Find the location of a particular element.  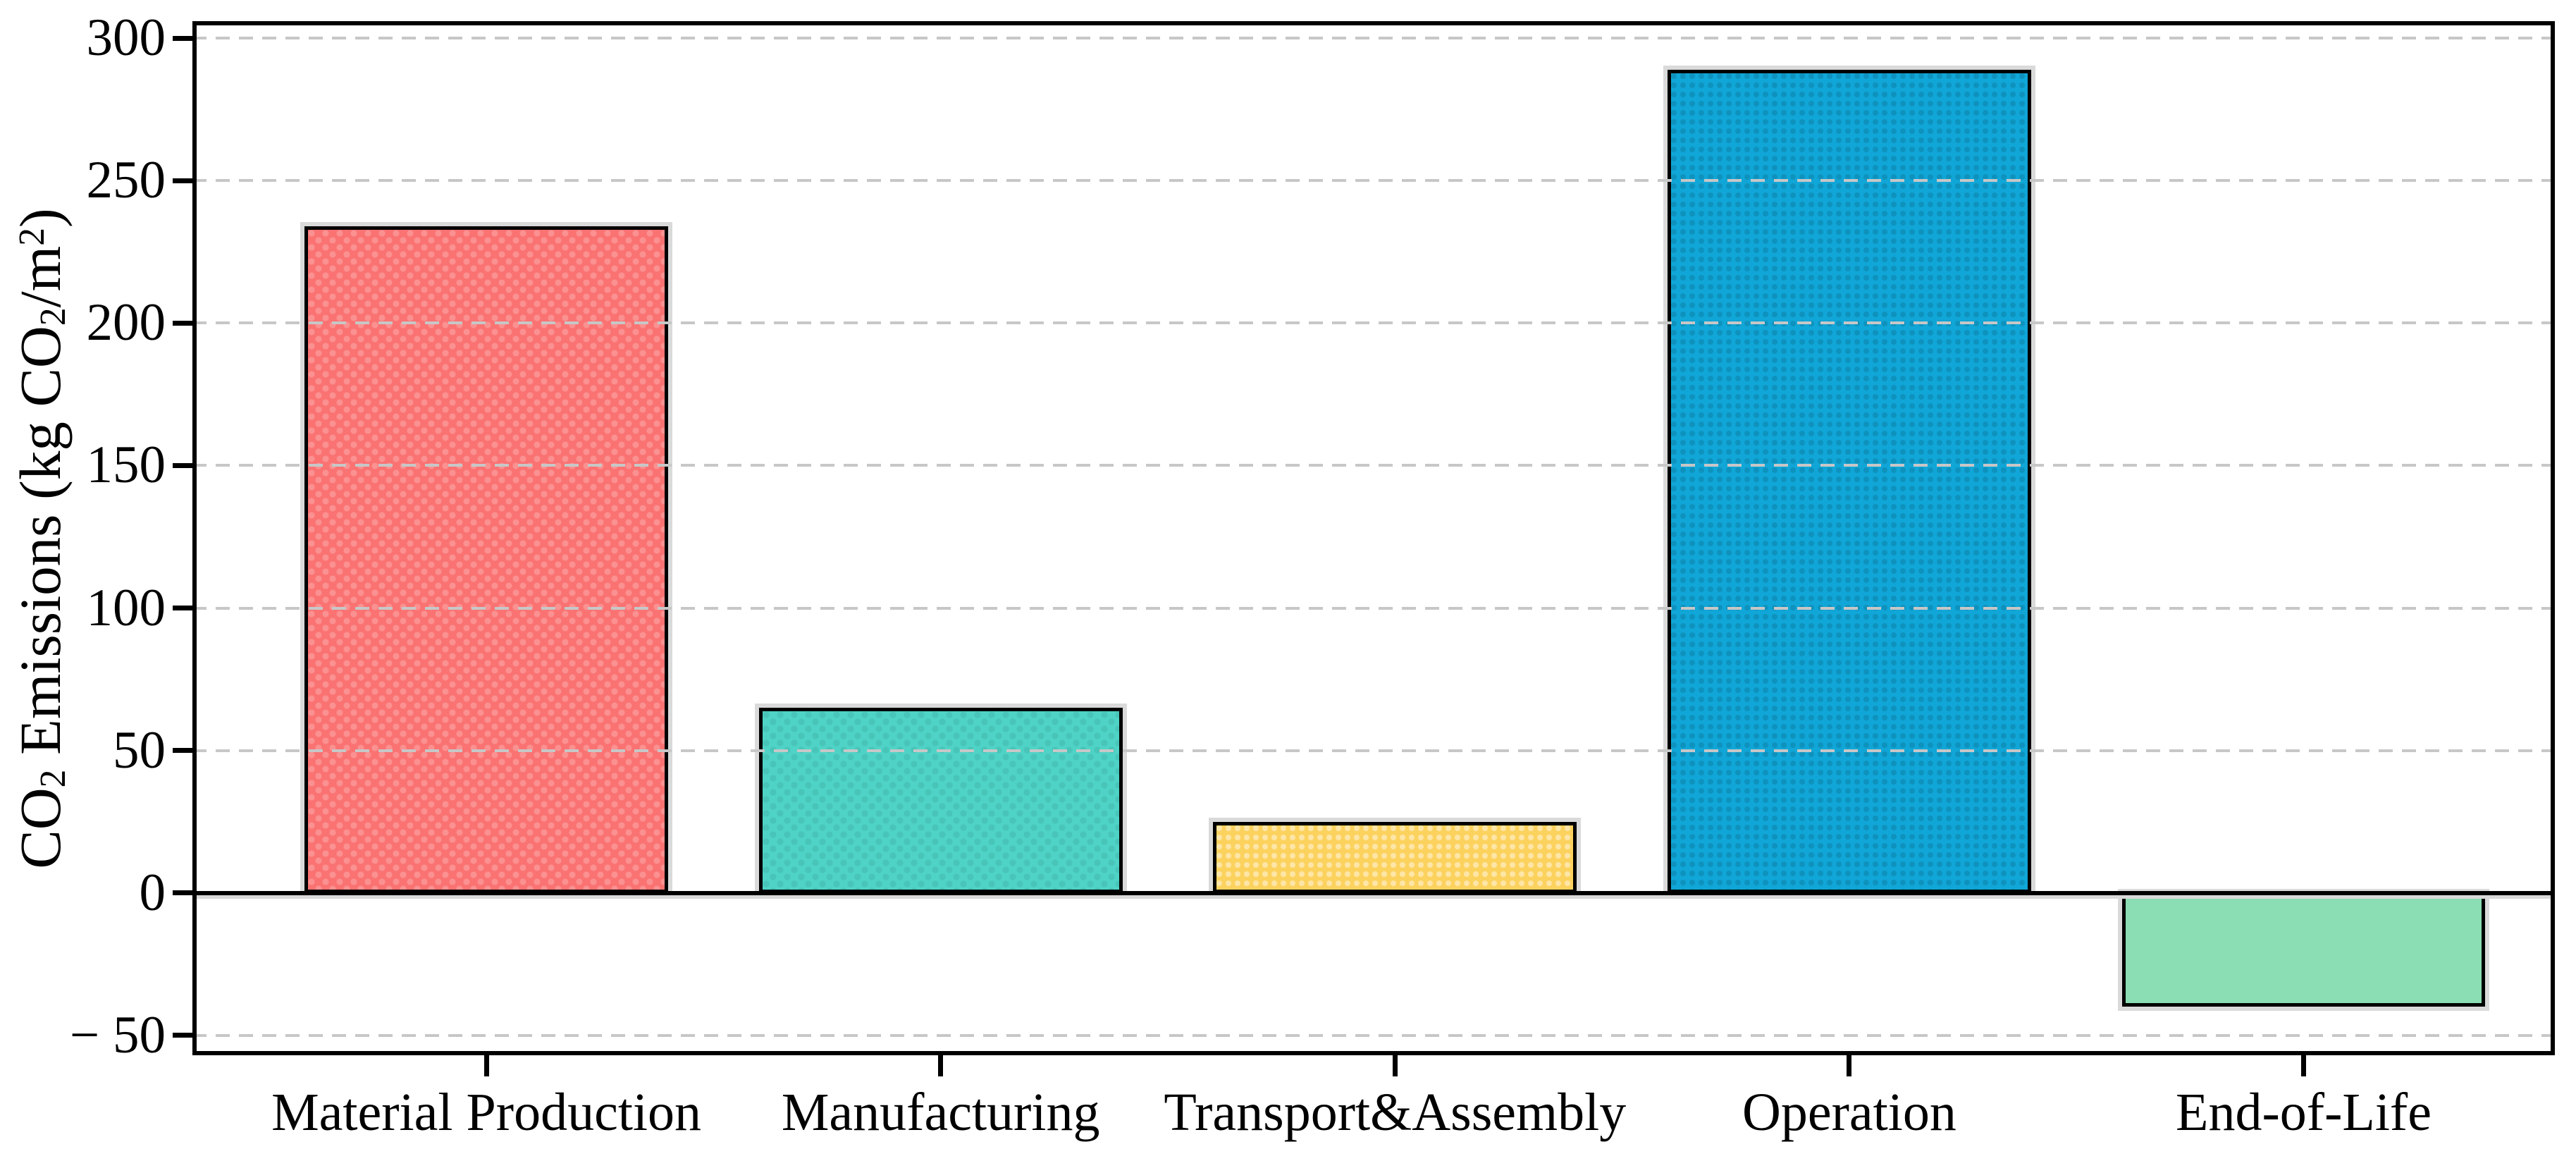

y-tick-label-50: 50 is located at coordinates (139, 750).